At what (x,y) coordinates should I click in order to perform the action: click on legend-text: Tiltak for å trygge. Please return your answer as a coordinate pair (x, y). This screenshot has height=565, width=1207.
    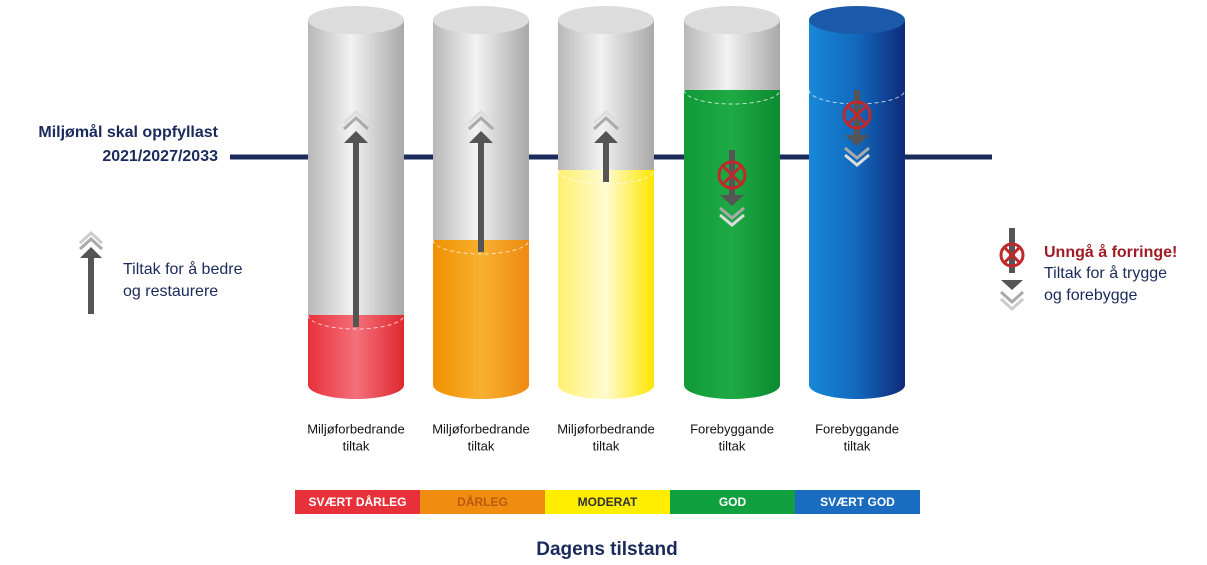
    Looking at the image, I should click on (1105, 273).